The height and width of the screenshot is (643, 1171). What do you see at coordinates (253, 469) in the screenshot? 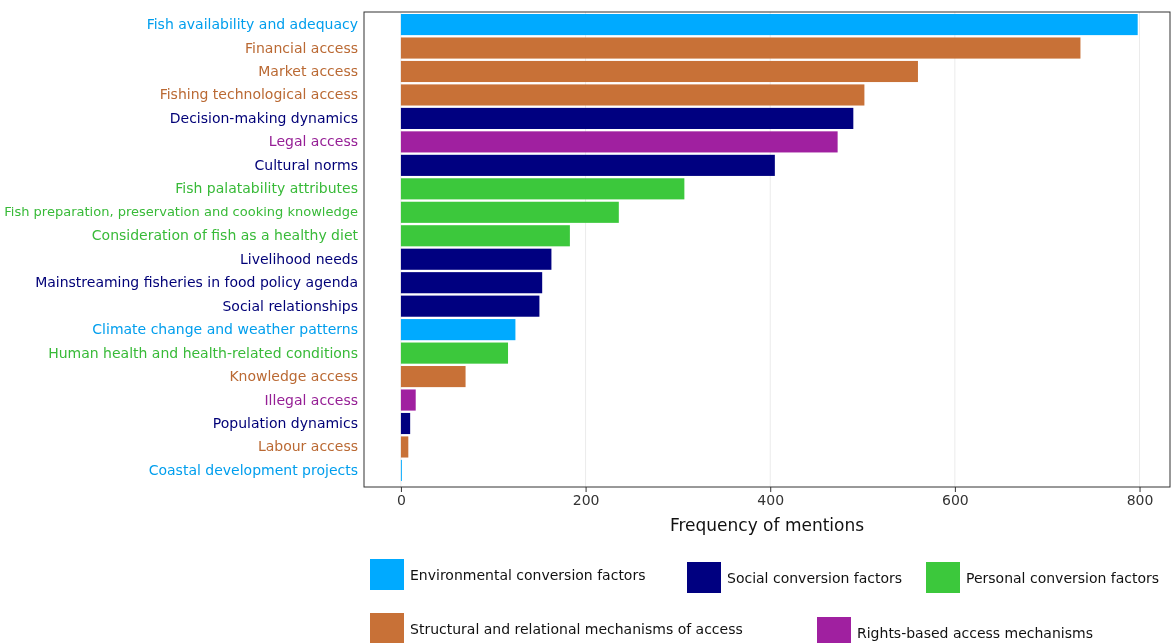
I see `y-tick-label: Coastal development projects` at bounding box center [253, 469].